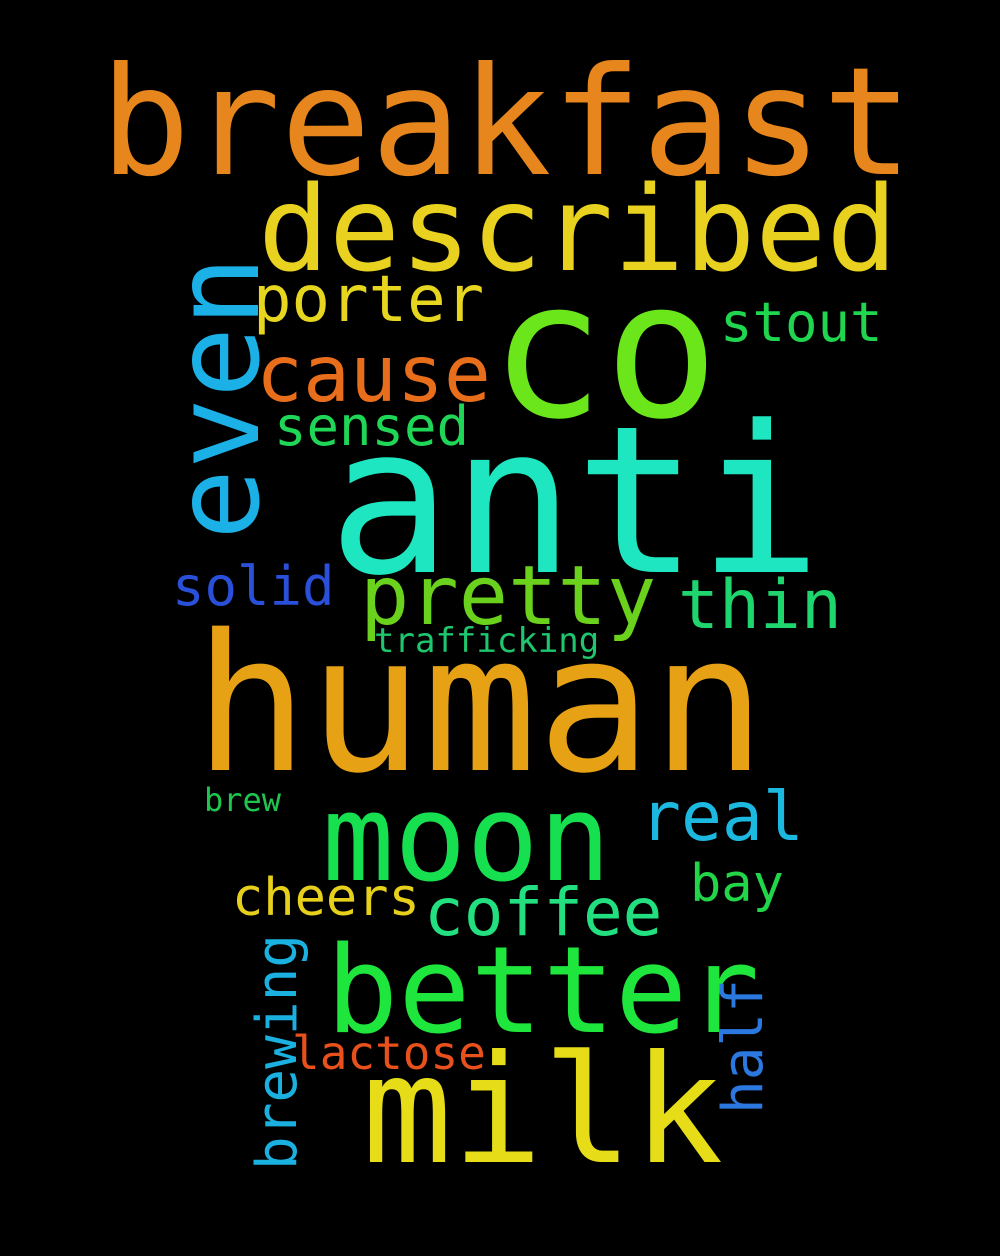 The height and width of the screenshot is (1256, 1000). What do you see at coordinates (737, 884) in the screenshot?
I see `word-bay: bay` at bounding box center [737, 884].